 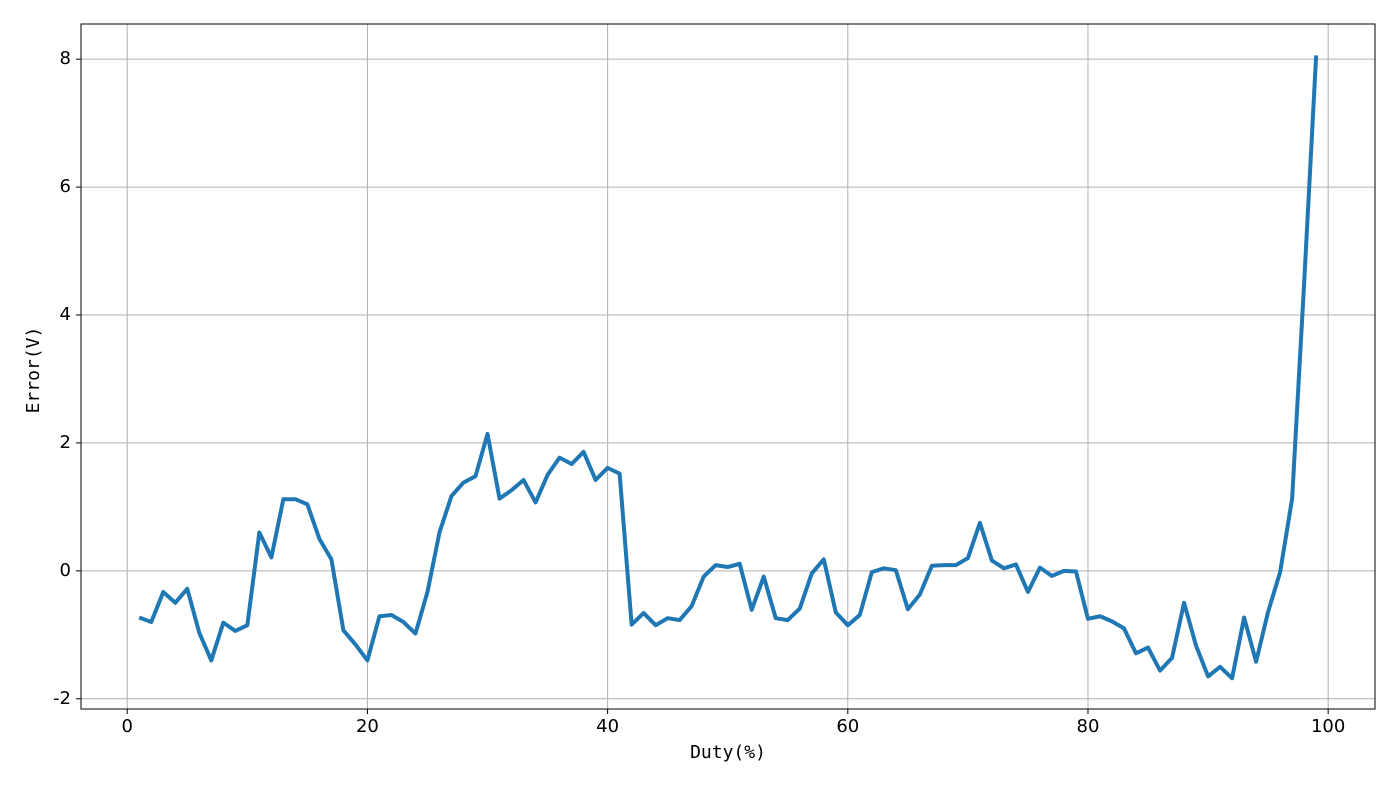 I want to click on y-tick-label: -2, so click(x=62, y=698).